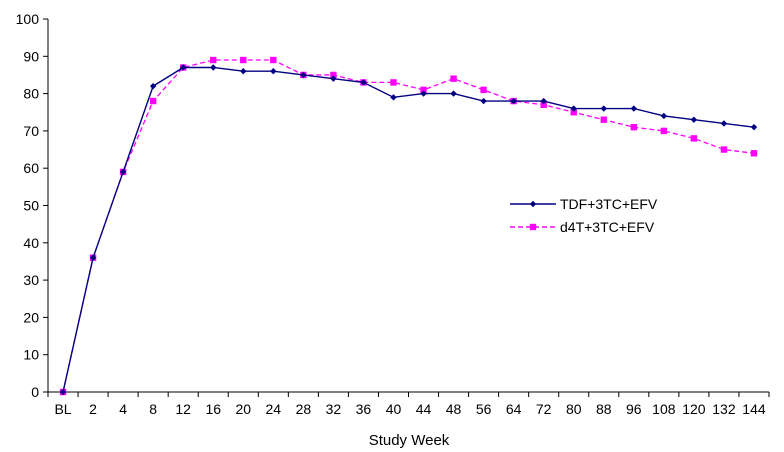 The width and height of the screenshot is (784, 452). What do you see at coordinates (364, 409) in the screenshot?
I see `x-tick-label: 36` at bounding box center [364, 409].